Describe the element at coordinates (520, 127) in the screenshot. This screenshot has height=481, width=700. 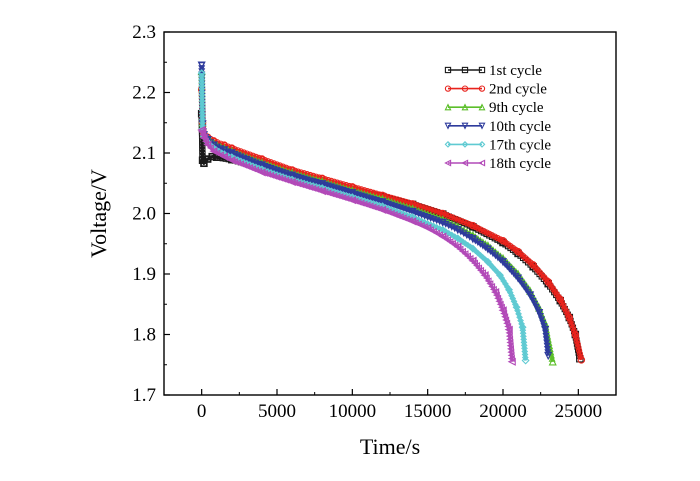
I see `legend-label: 10th cycle` at that location.